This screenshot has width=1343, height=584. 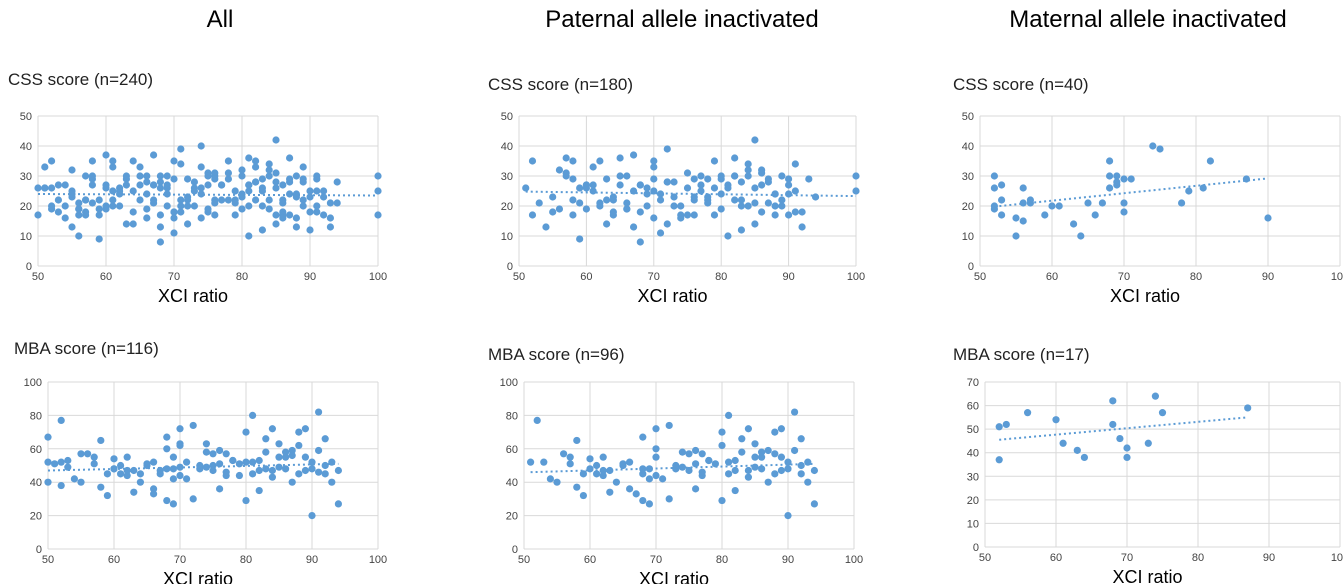 What do you see at coordinates (36, 450) in the screenshot?
I see `mba-all-ytick: 60` at bounding box center [36, 450].